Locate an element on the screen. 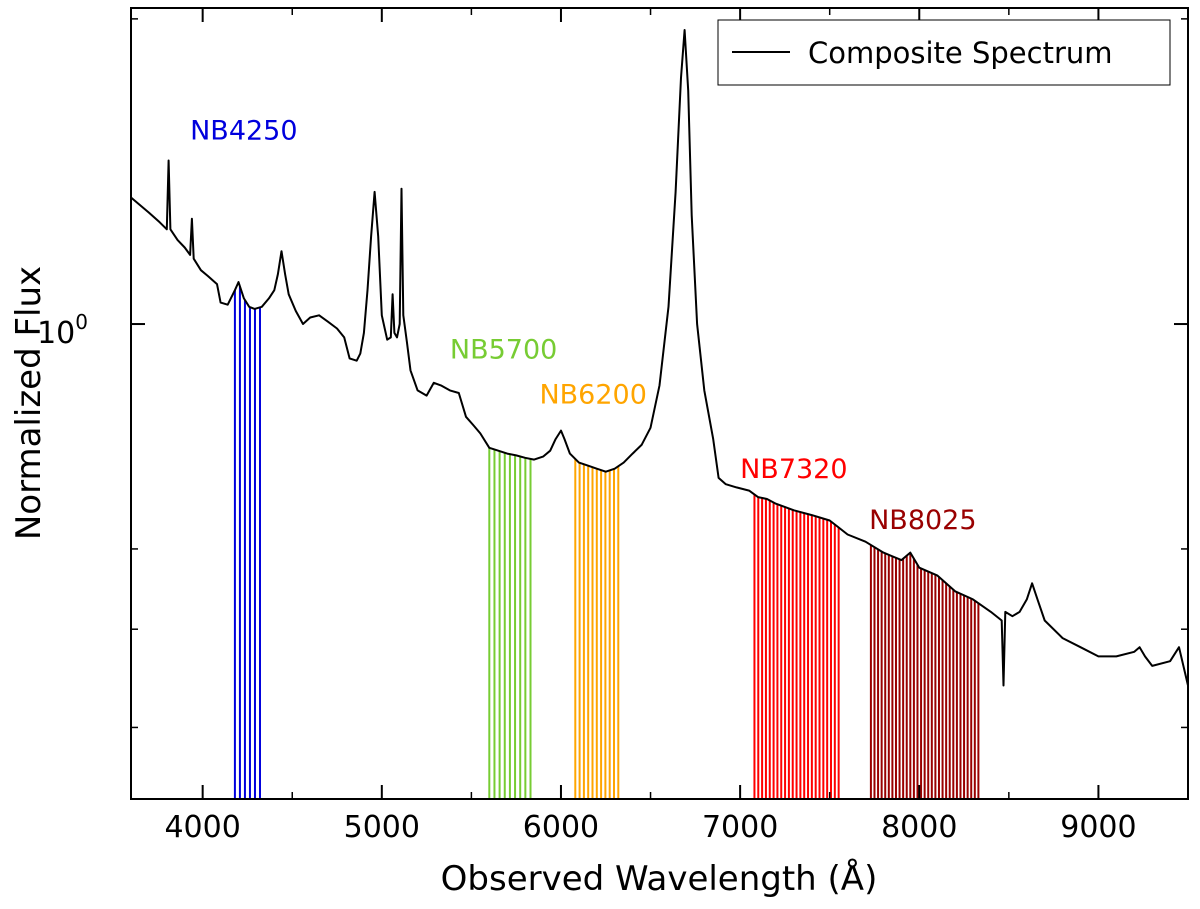 Image resolution: width=1200 pixels, height=909 pixels. x-tick-label: 6000 is located at coordinates (561, 827).